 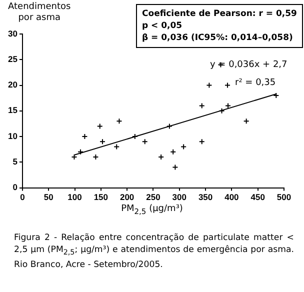 What do you see at coordinates (232, 197) in the screenshot?
I see `x-tick-label: 400` at bounding box center [232, 197].